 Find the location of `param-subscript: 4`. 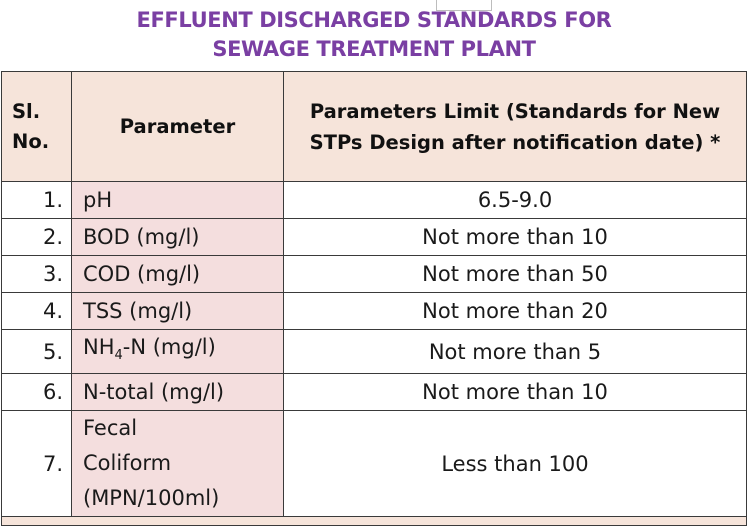

param-subscript: 4 is located at coordinates (118, 356).